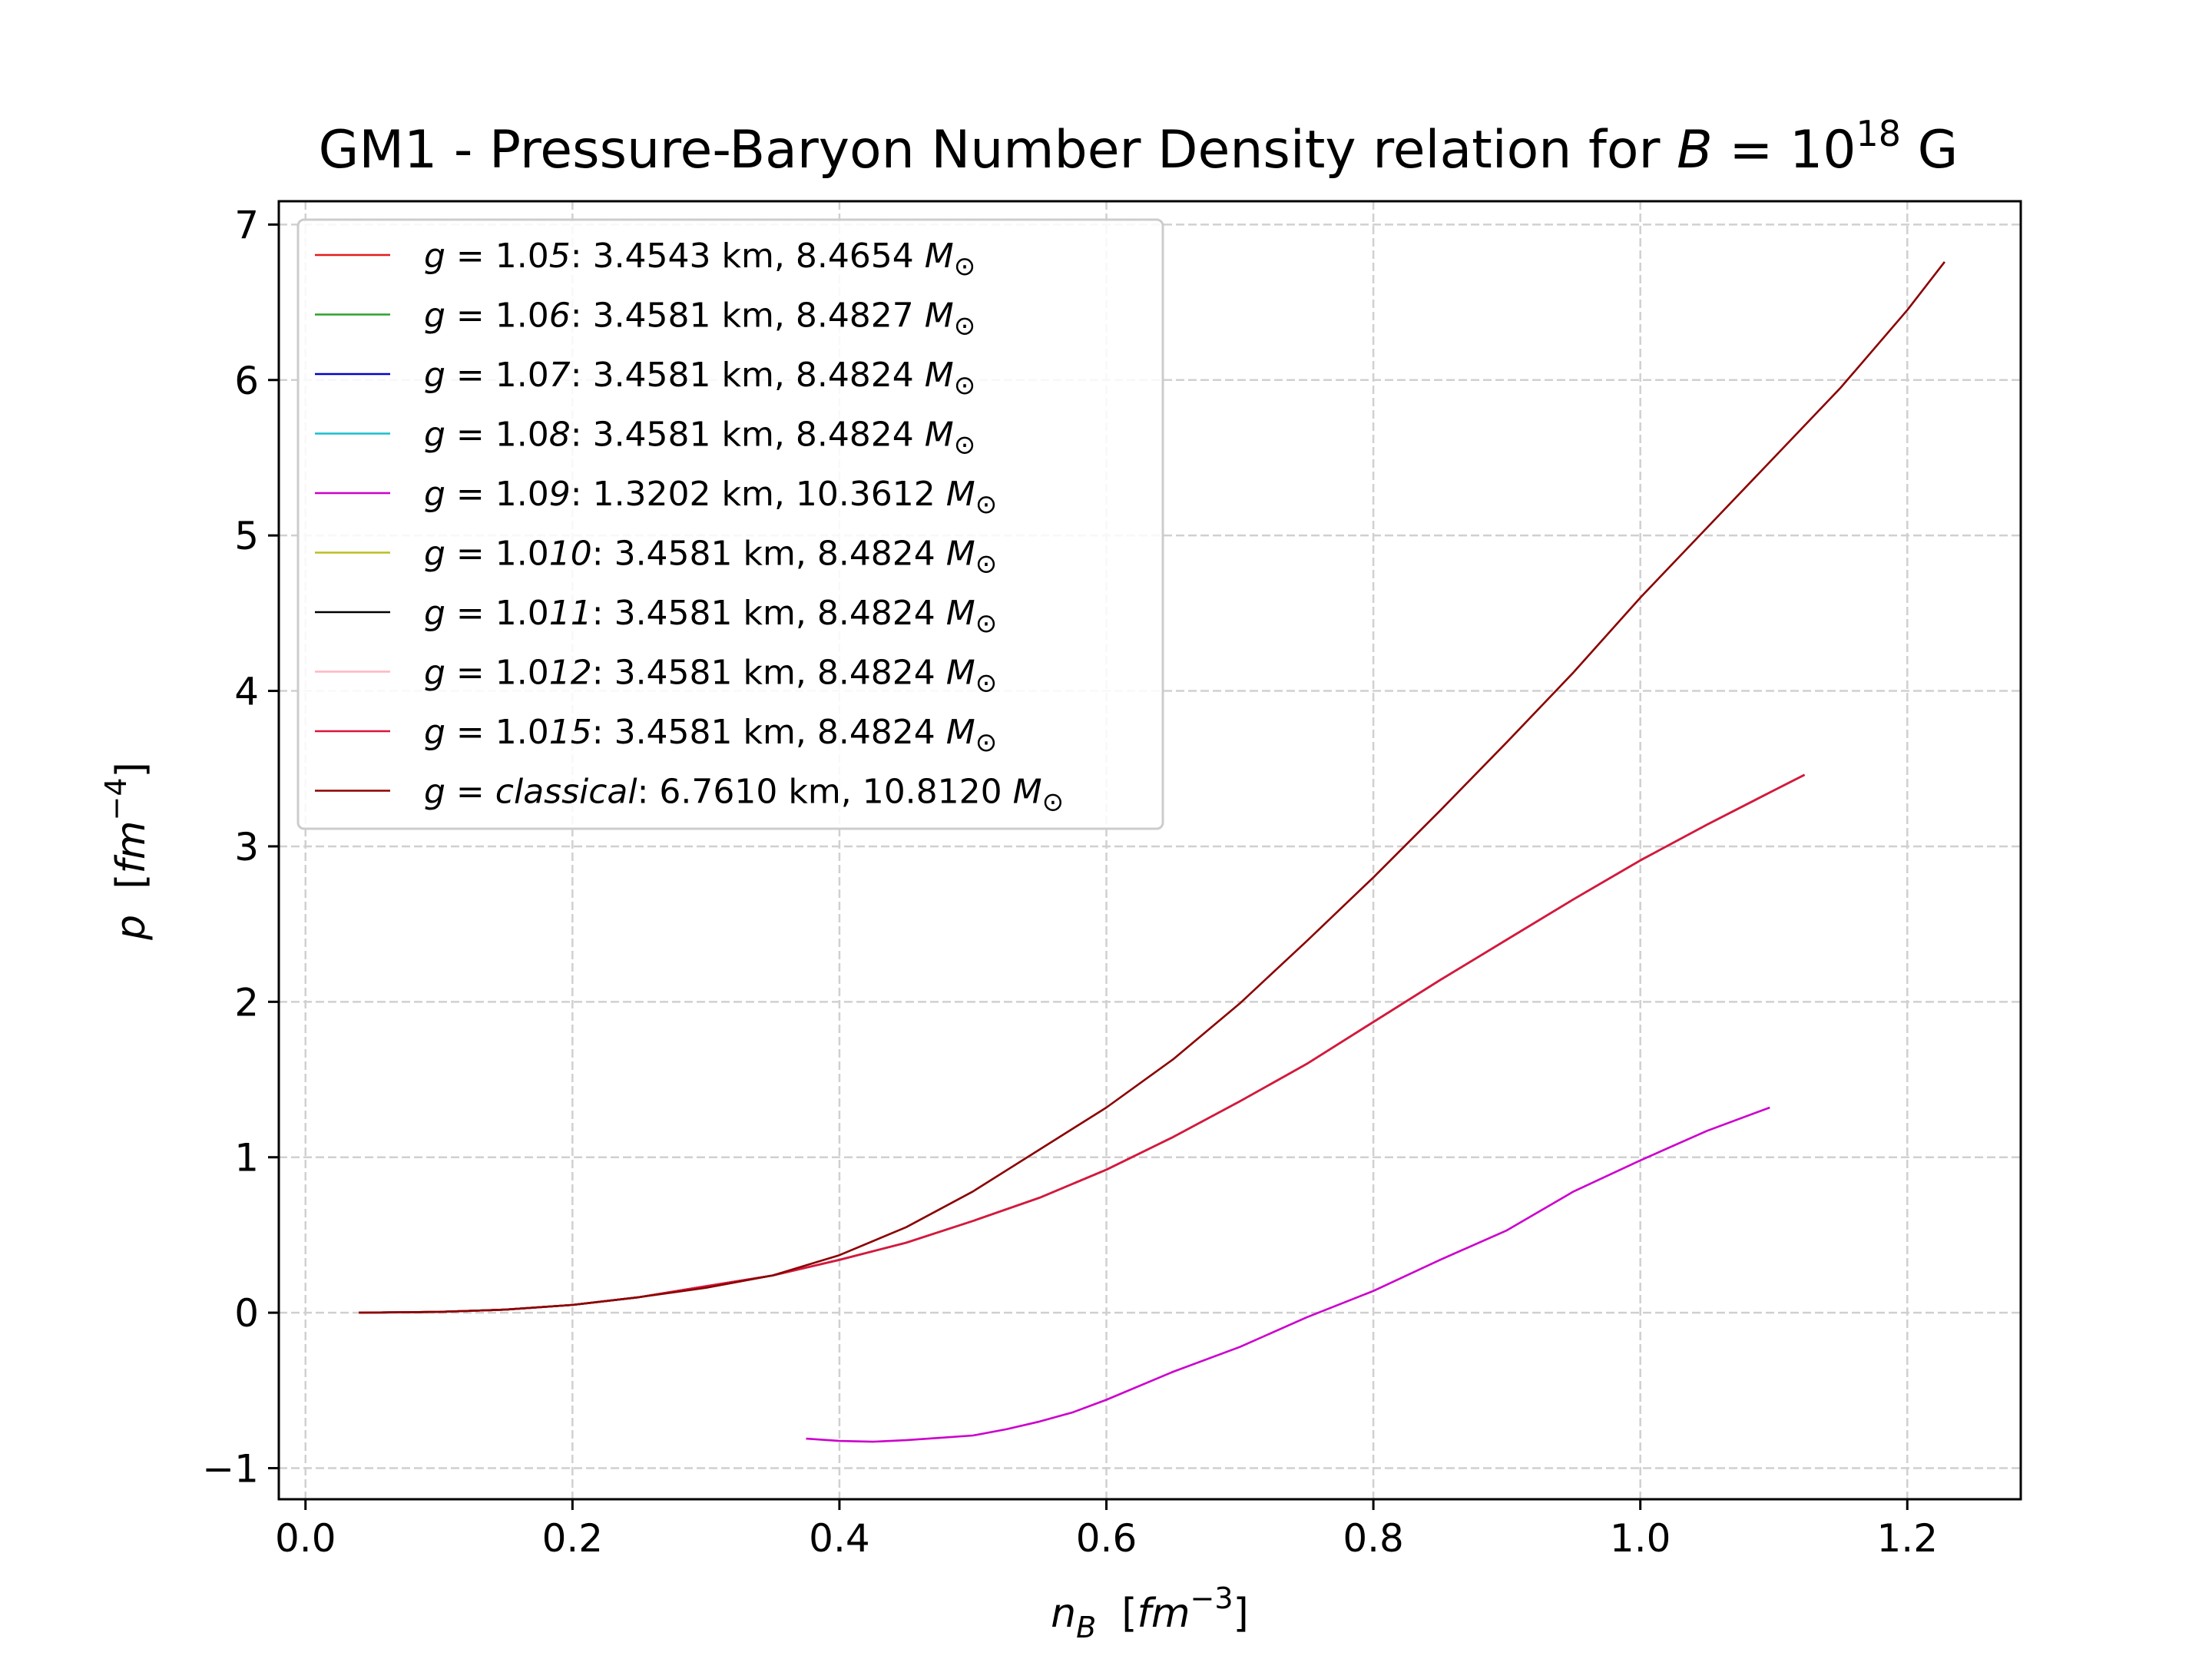  What do you see at coordinates (305, 1539) in the screenshot?
I see `x-tick-label: 0.0` at bounding box center [305, 1539].